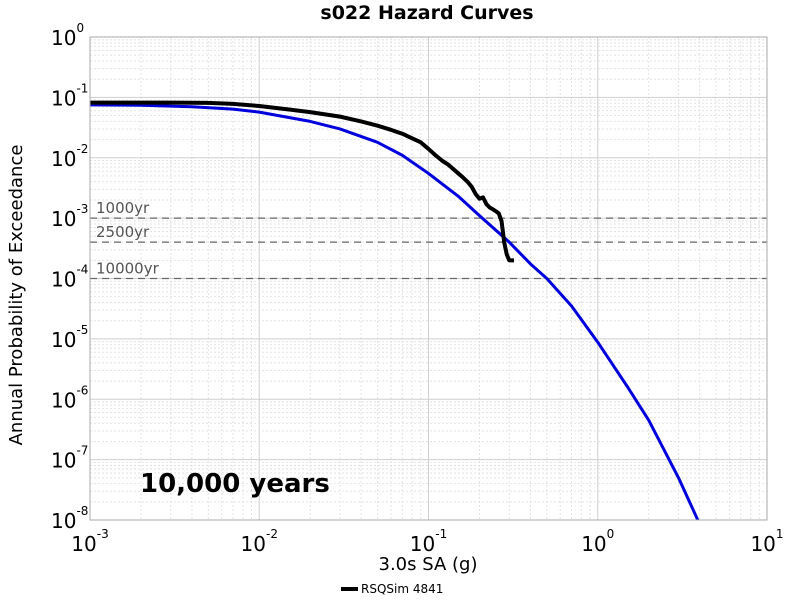  I want to click on y-tick-label: 10⁻², so click(69, 156).